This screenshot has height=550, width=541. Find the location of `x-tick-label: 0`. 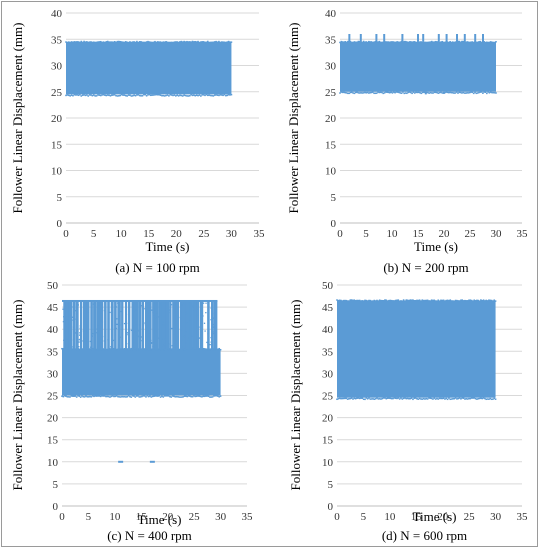

x-tick-label: 0 is located at coordinates (337, 517).